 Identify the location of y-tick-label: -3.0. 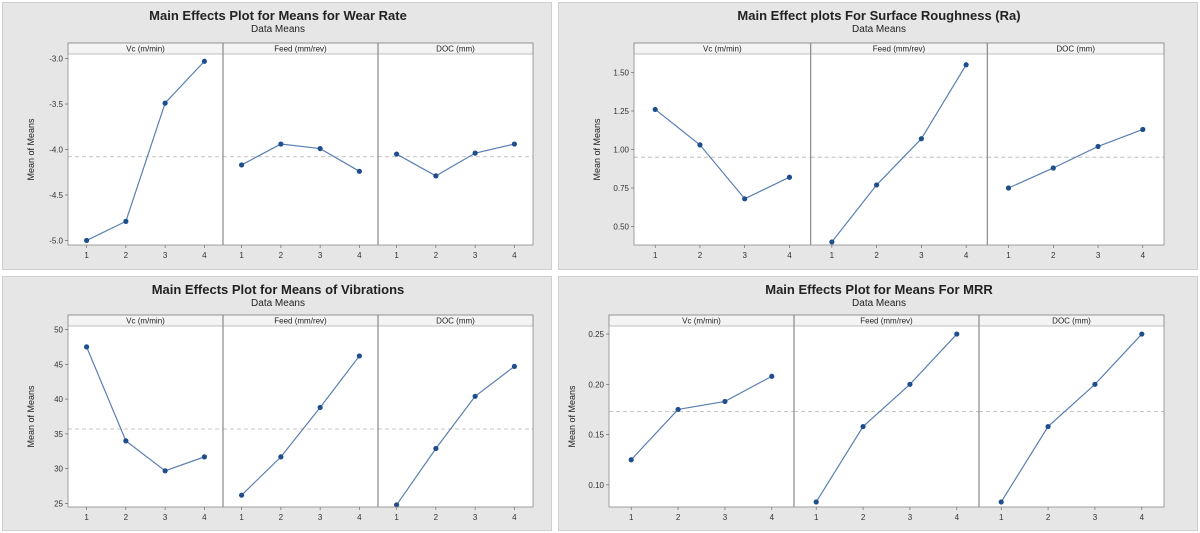
(56, 59).